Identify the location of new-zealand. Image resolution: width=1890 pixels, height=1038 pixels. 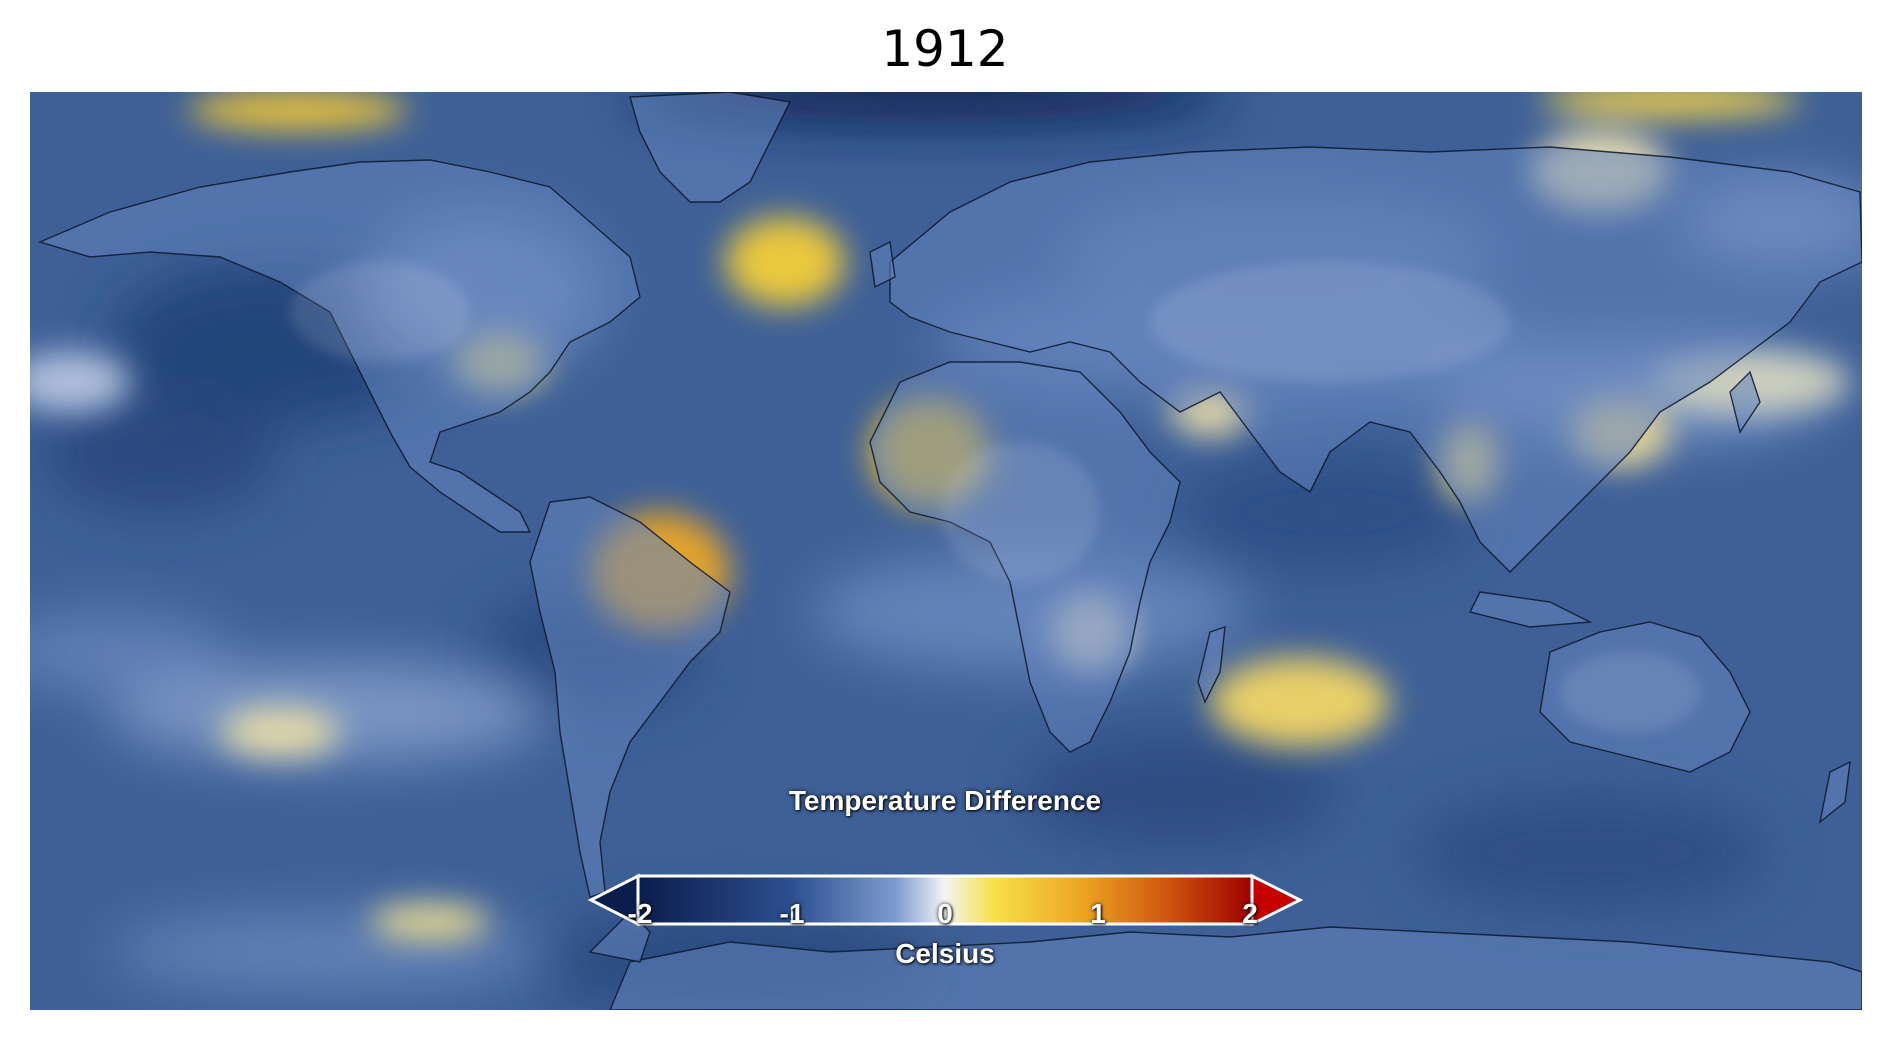
(1834, 792).